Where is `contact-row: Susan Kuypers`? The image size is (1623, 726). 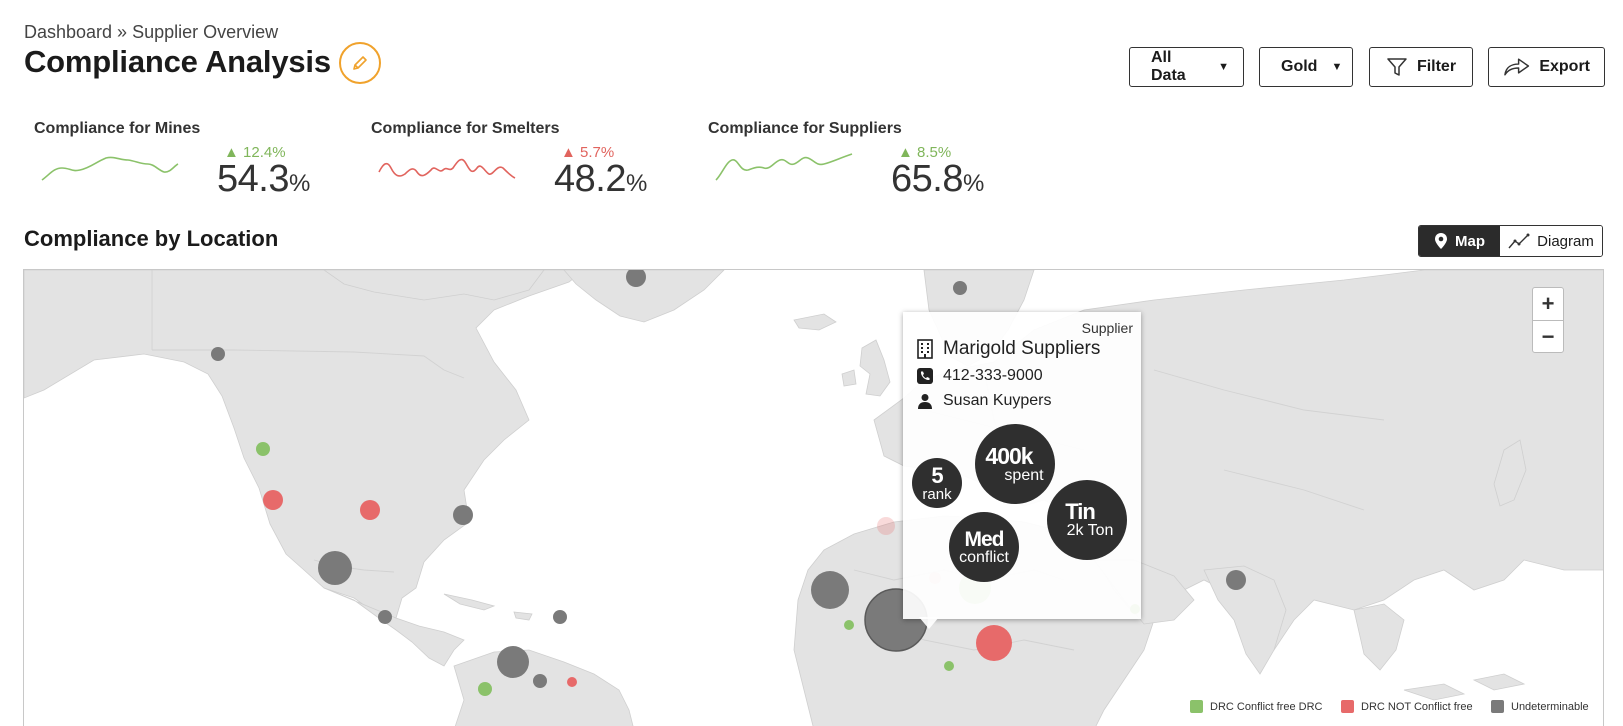 contact-row: Susan Kuypers is located at coordinates (984, 401).